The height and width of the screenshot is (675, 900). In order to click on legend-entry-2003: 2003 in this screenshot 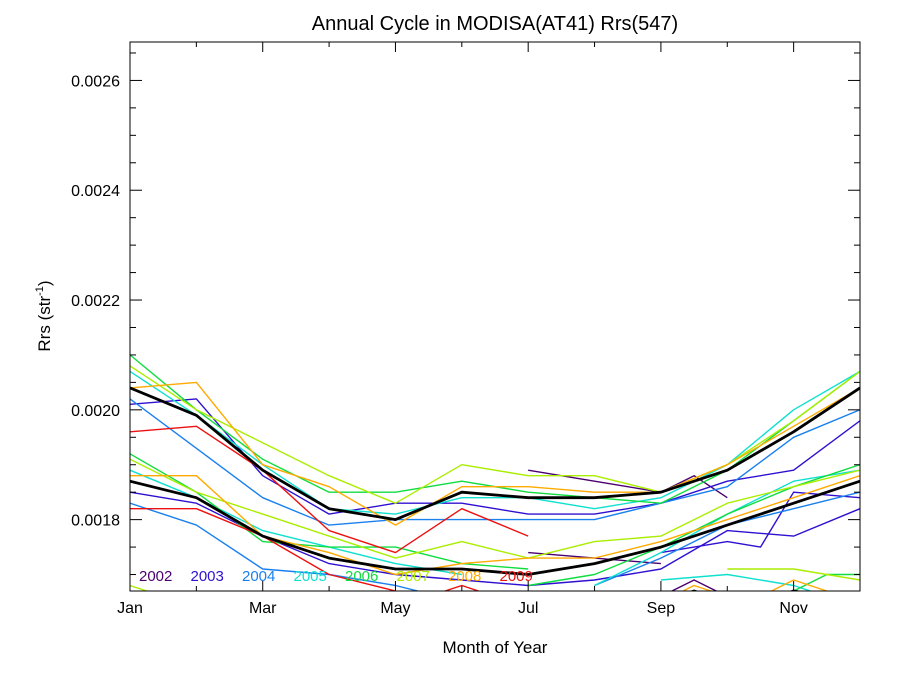, I will do `click(207, 576)`.